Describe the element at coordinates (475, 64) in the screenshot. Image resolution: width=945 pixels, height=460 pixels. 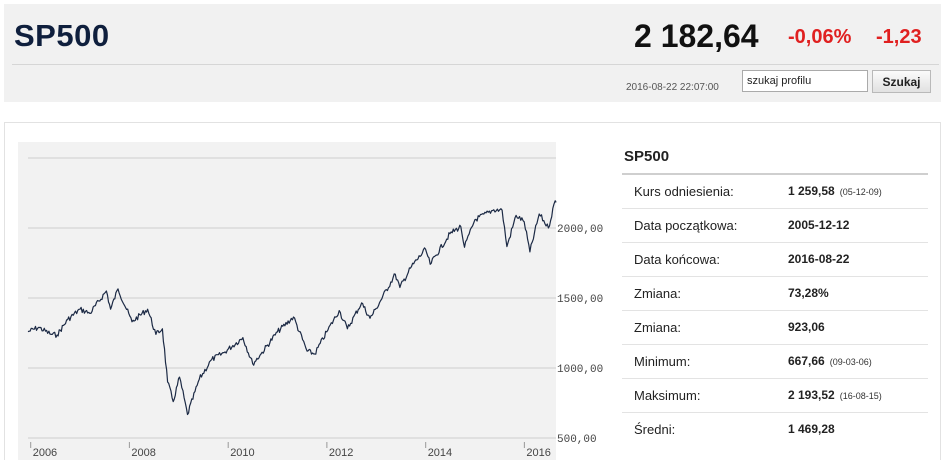
I see `header-divider` at that location.